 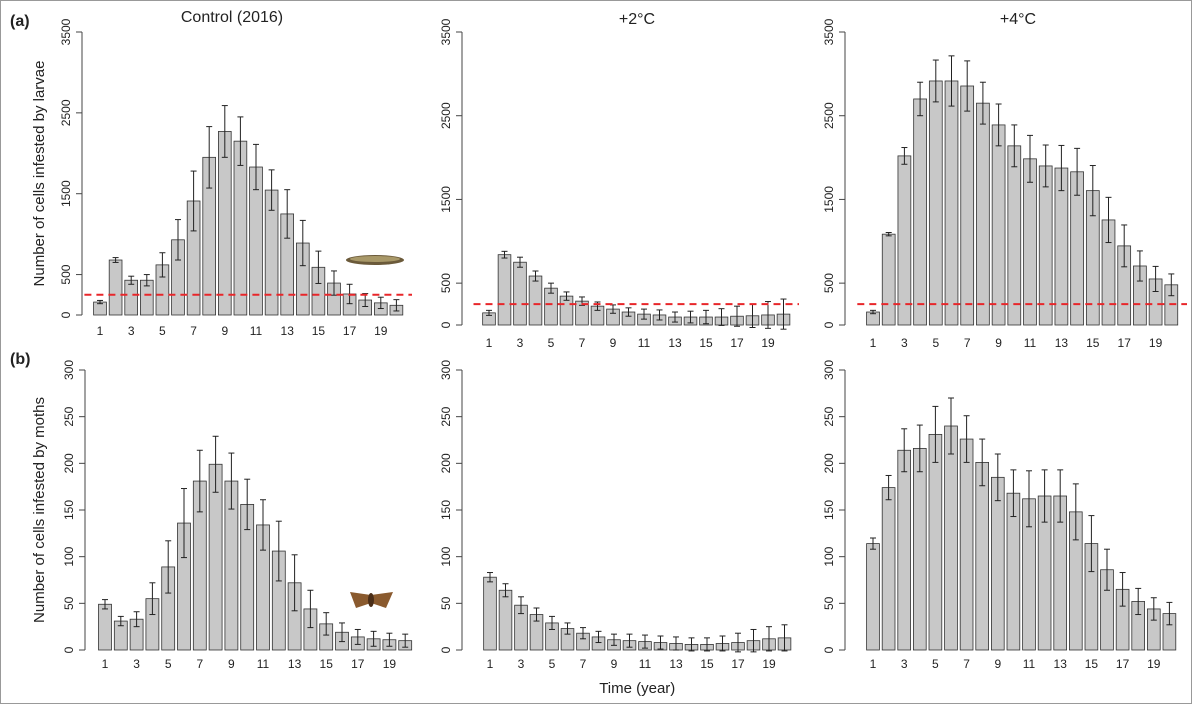 What do you see at coordinates (614, 664) in the screenshot?
I see `x-tick-label: 9` at bounding box center [614, 664].